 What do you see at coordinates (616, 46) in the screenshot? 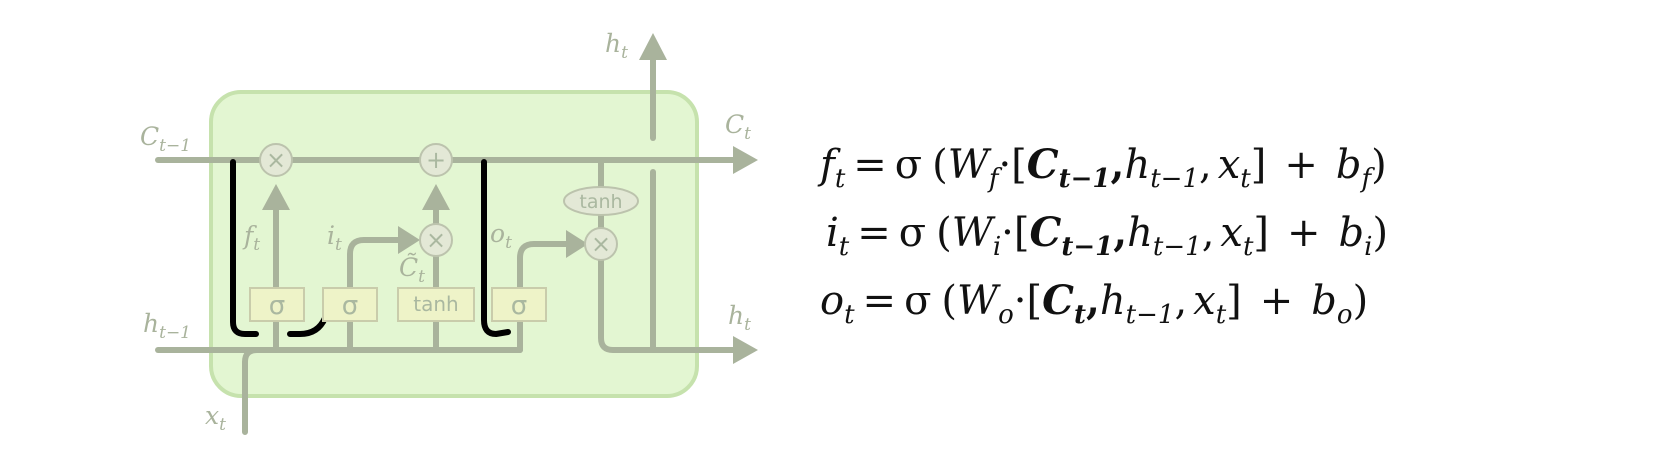
I see `label-h-top: ht` at bounding box center [616, 46].